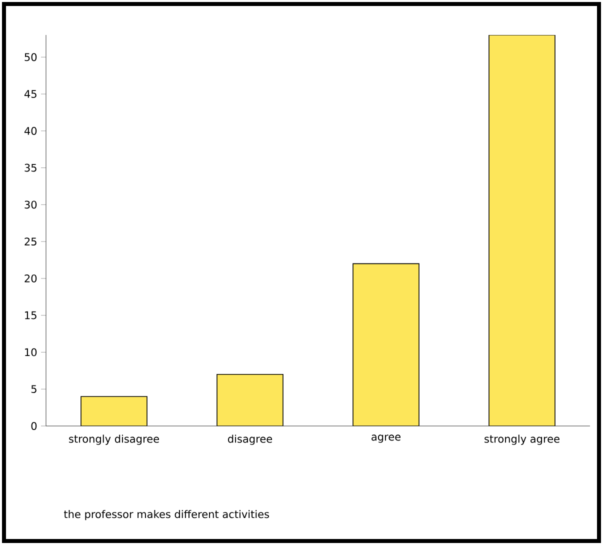 The height and width of the screenshot is (545, 603). Describe the element at coordinates (30, 57) in the screenshot. I see `y-tick-label: 50` at that location.